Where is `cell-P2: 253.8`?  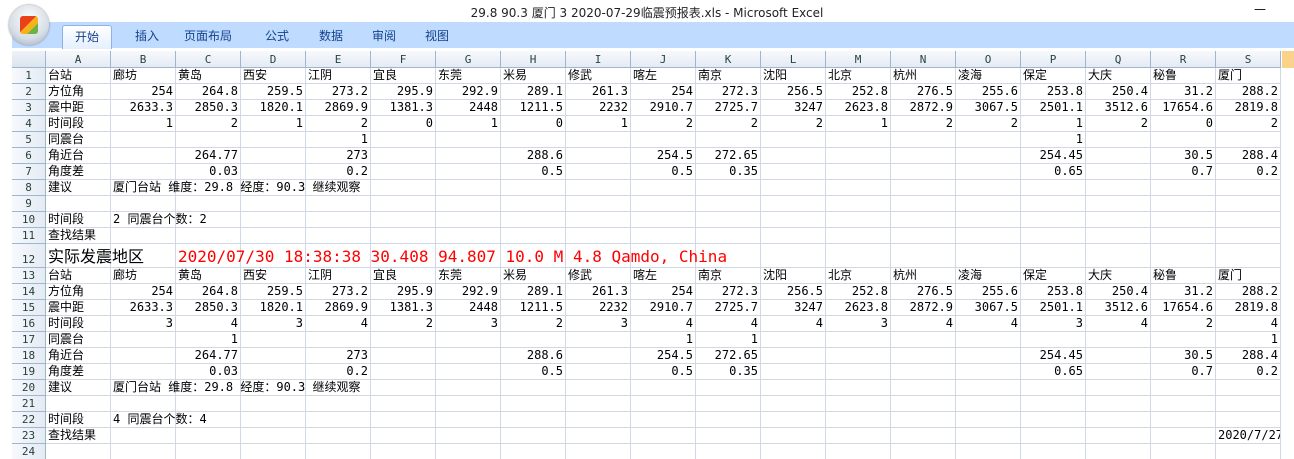 cell-P2: 253.8 is located at coordinates (1053, 92).